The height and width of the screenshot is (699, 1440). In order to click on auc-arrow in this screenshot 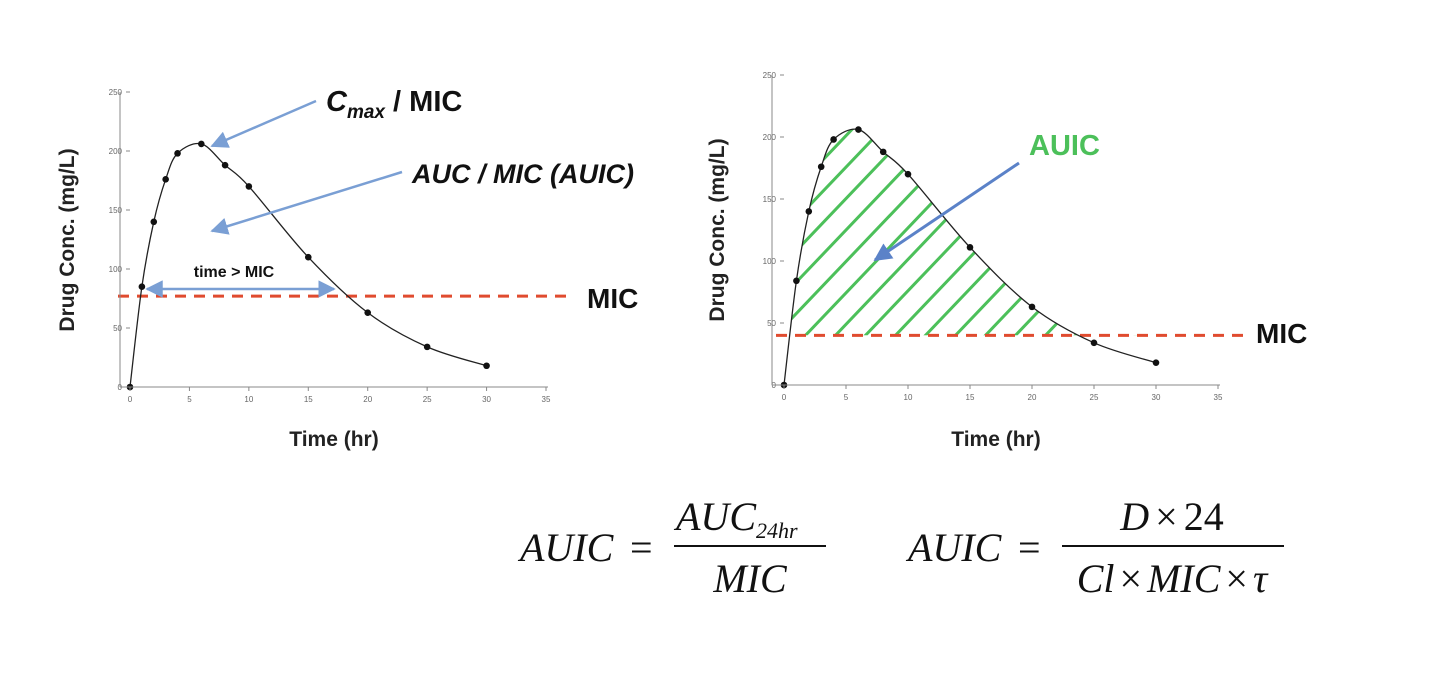, I will do `click(306, 202)`.